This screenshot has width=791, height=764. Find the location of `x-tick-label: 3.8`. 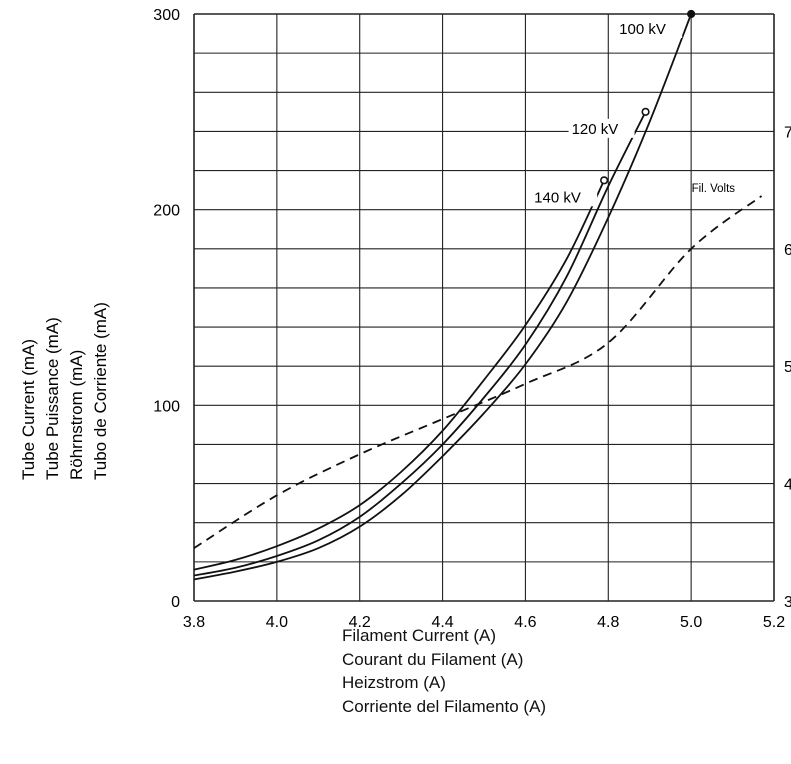

x-tick-label: 3.8 is located at coordinates (194, 622).